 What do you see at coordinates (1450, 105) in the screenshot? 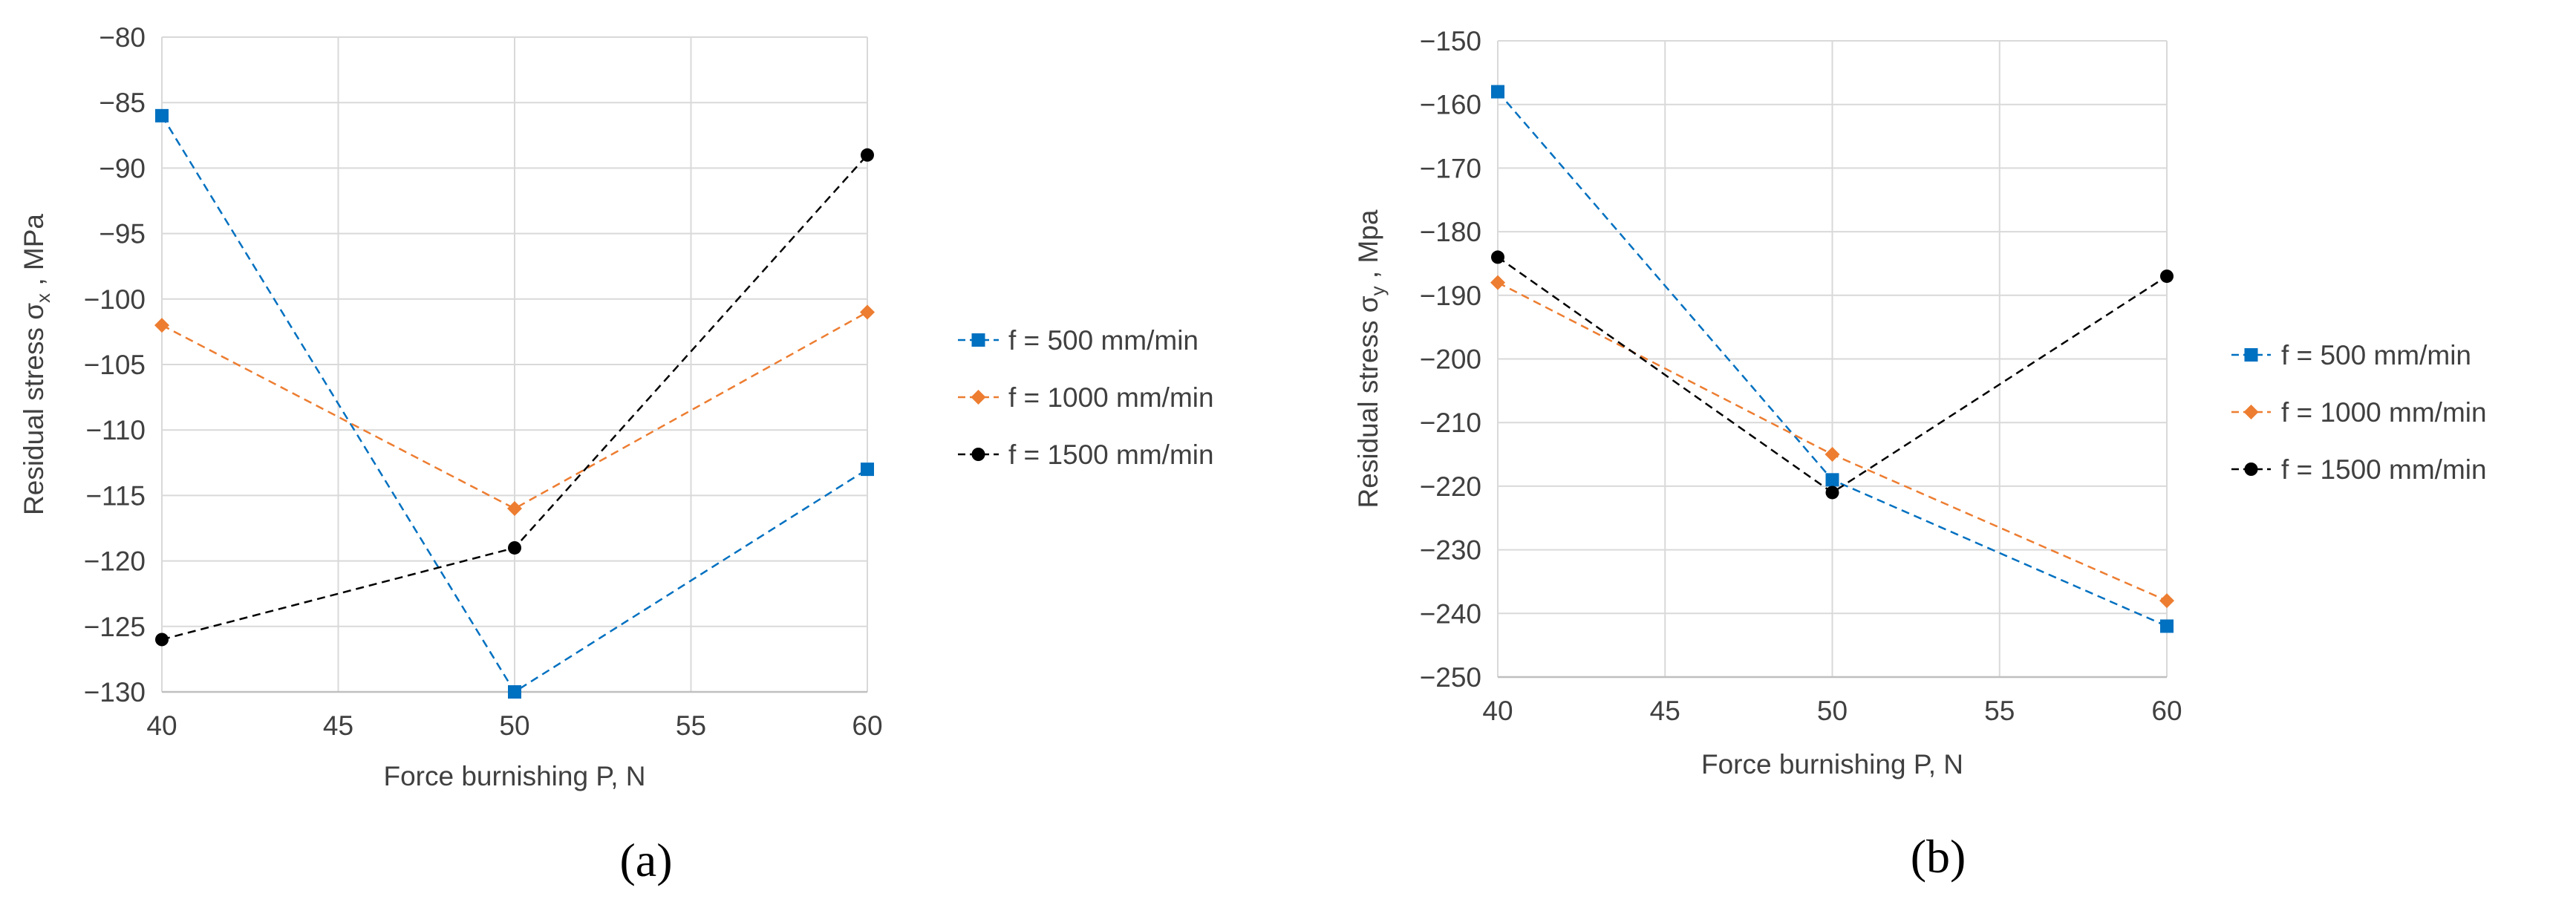
I see `y-tick-label: −160` at bounding box center [1450, 105].